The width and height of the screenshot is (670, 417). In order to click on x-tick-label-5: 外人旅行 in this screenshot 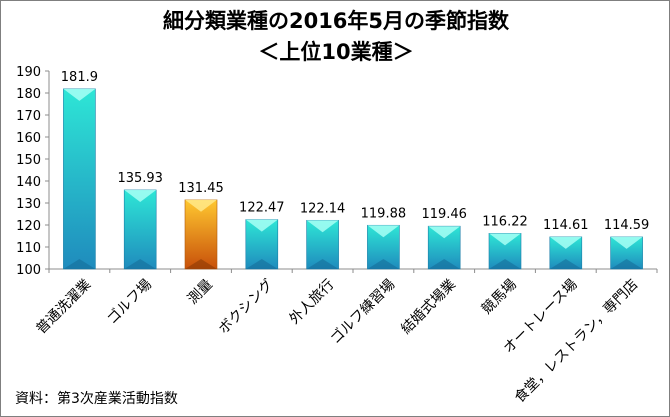, I will do `click(312, 302)`.